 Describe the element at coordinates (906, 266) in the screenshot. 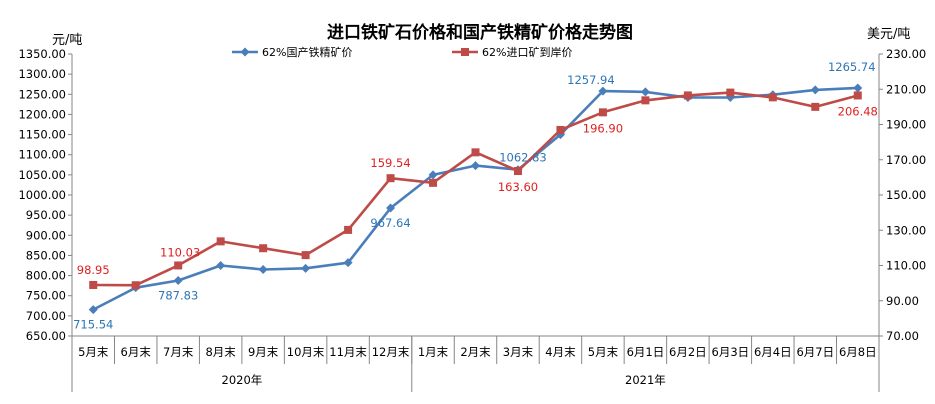

I see `y-right-tick-label: 110.00` at that location.